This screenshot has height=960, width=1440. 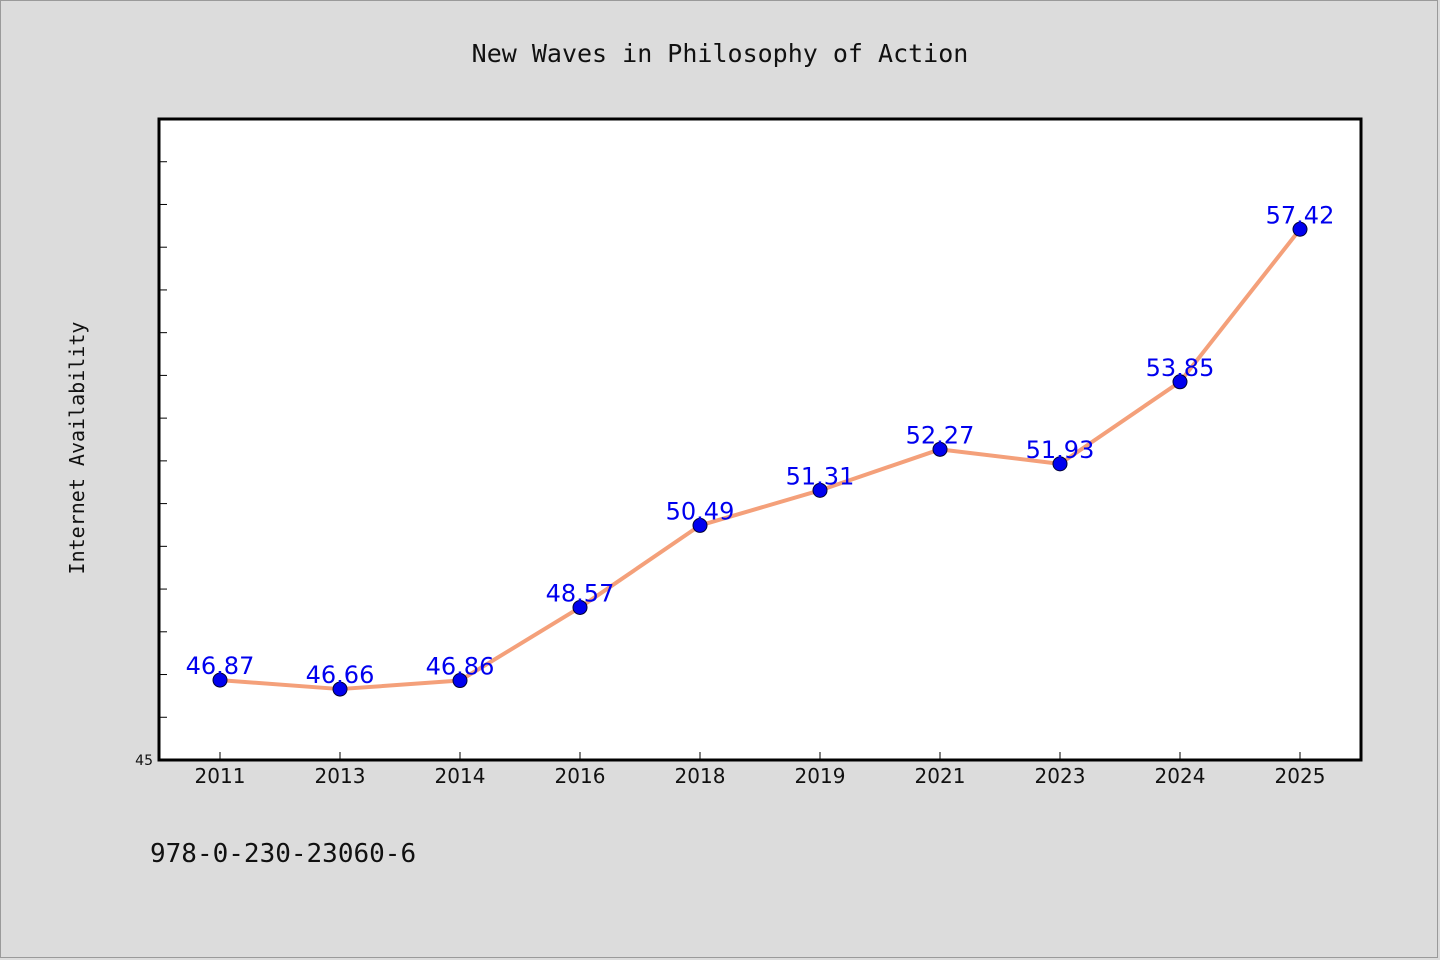 I want to click on data-label: 51.93, so click(x=1060, y=450).